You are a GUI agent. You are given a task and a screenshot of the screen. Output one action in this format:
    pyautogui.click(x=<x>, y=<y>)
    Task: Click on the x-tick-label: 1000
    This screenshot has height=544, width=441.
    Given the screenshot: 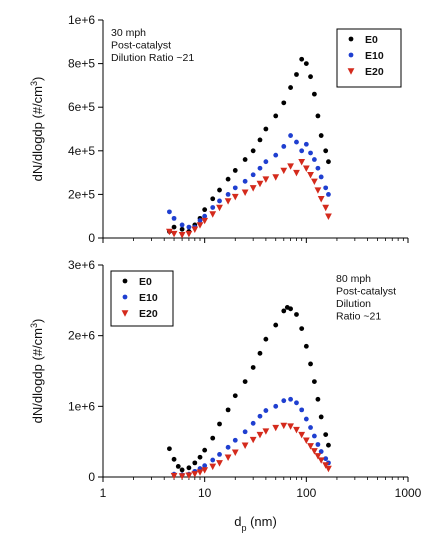 What is the action you would take?
    pyautogui.click(x=408, y=493)
    